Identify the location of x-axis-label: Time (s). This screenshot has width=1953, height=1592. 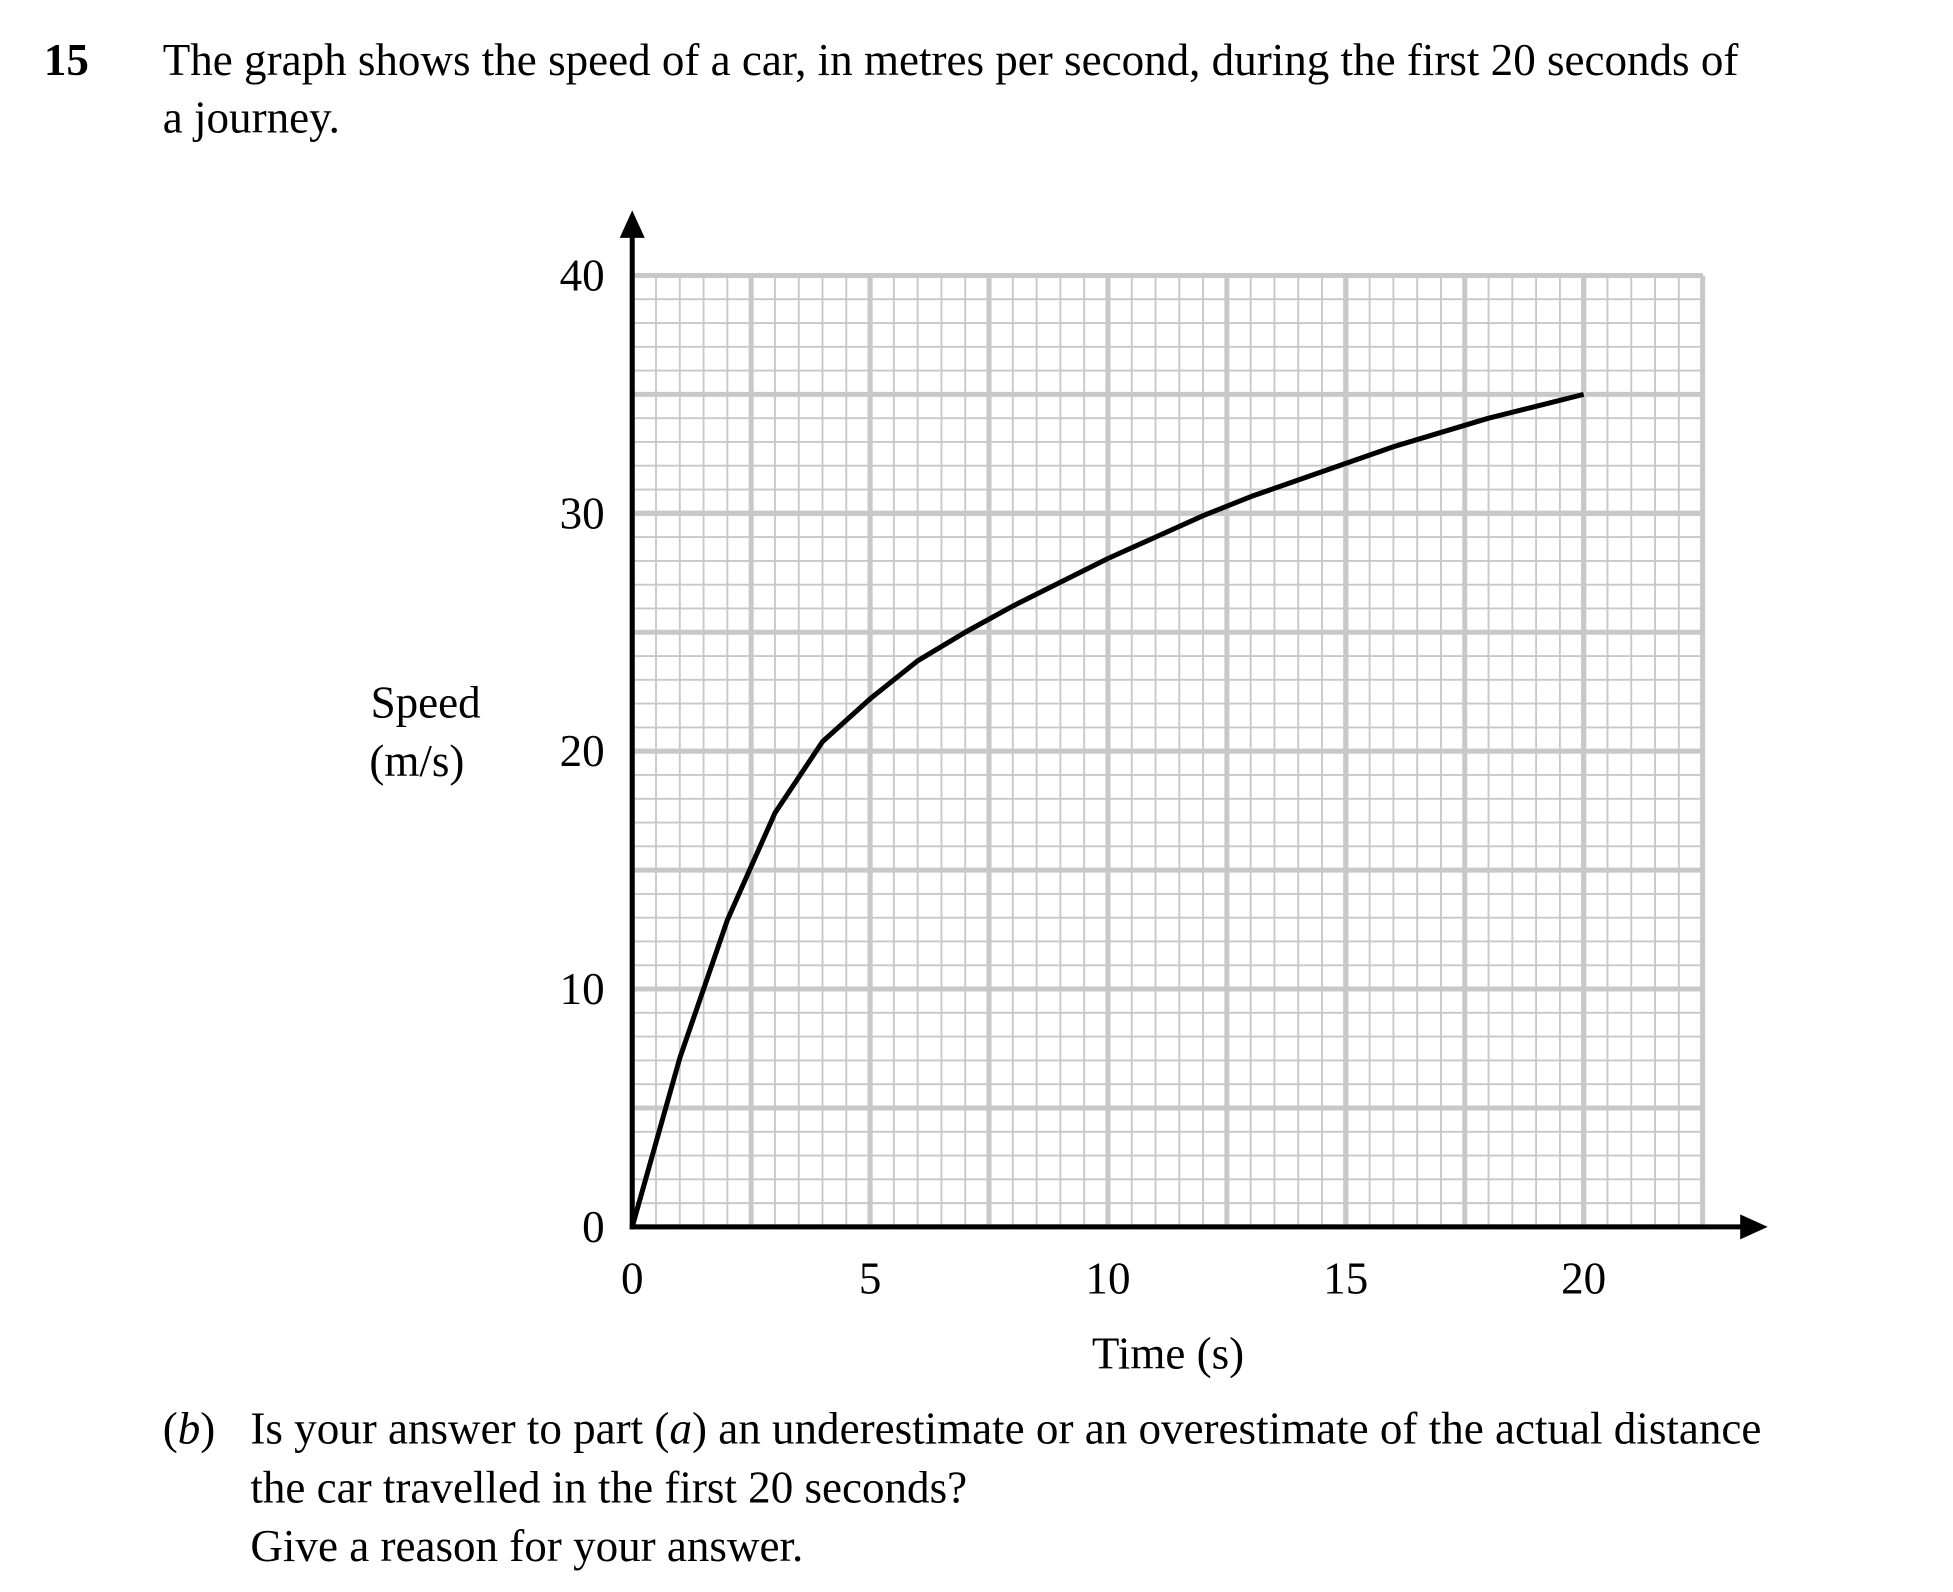
(1168, 1353).